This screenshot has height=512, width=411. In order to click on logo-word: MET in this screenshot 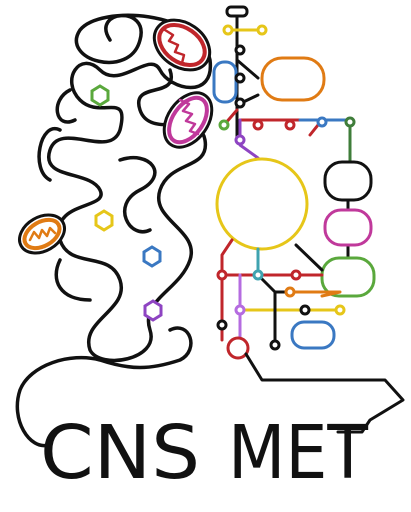, I will do `click(298, 453)`.